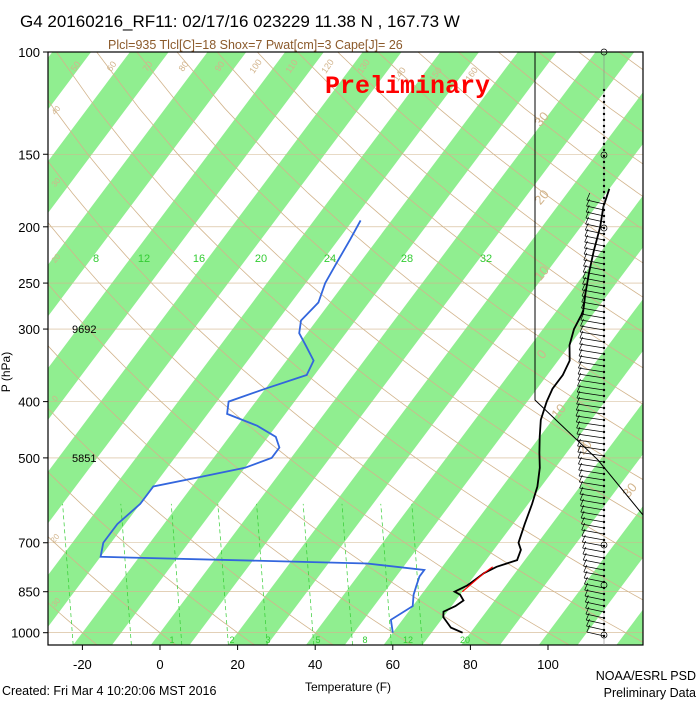  What do you see at coordinates (255, 66) in the screenshot?
I see `adiabat-label: 100` at bounding box center [255, 66].